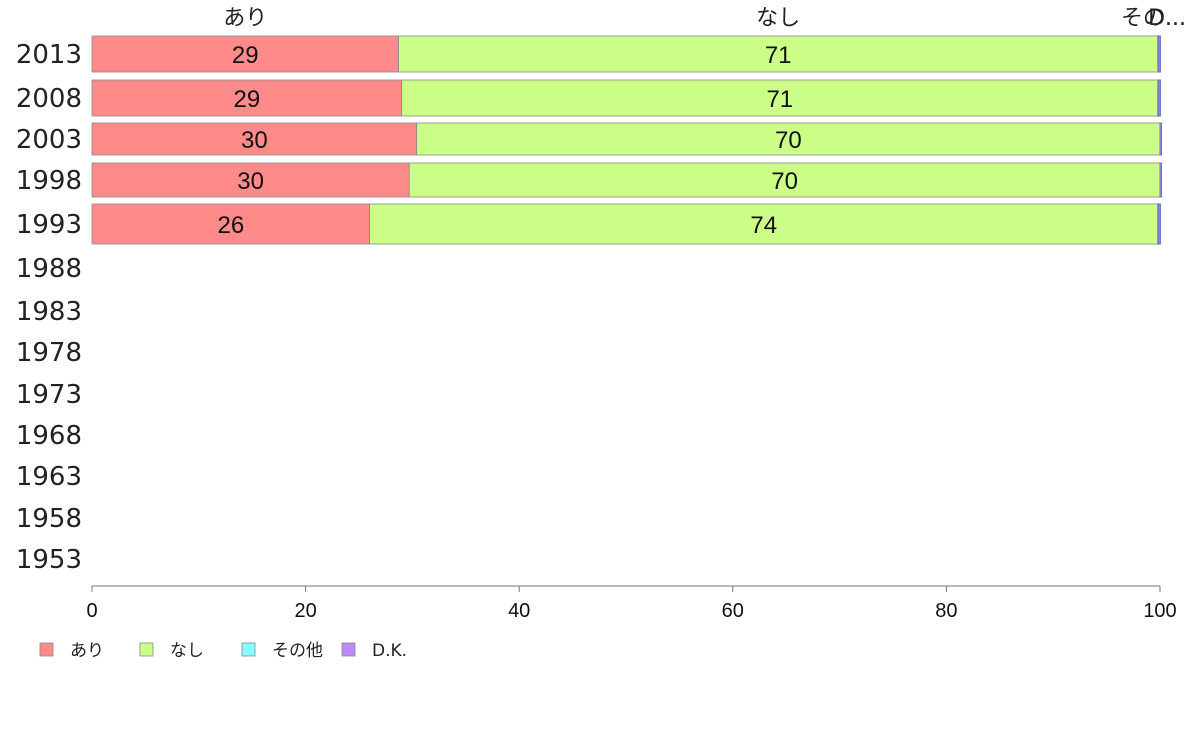 The image size is (1188, 736). I want to click on legend-label: D.K., so click(389, 651).